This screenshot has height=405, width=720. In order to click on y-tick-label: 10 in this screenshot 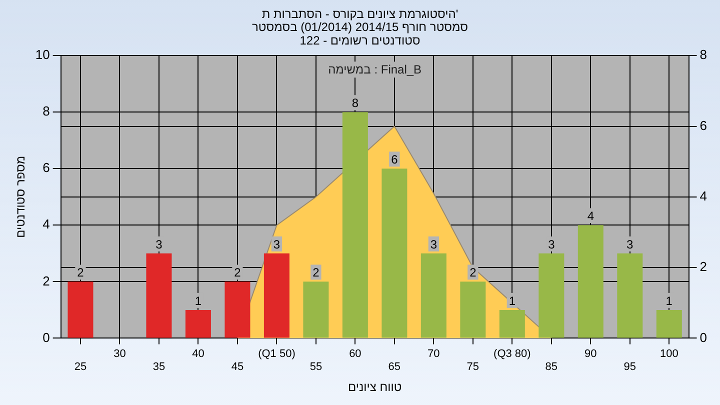, I will do `click(42, 54)`.